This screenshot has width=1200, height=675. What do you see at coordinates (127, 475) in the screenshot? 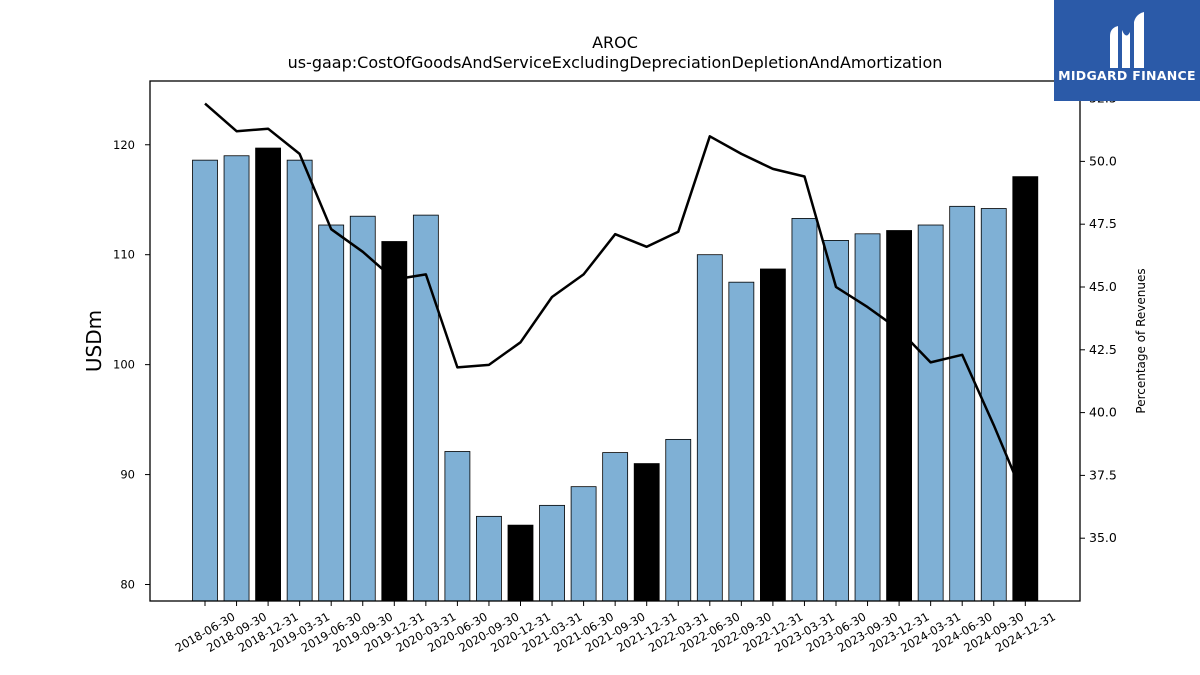
I see `y-tick-label: 90` at bounding box center [127, 475].